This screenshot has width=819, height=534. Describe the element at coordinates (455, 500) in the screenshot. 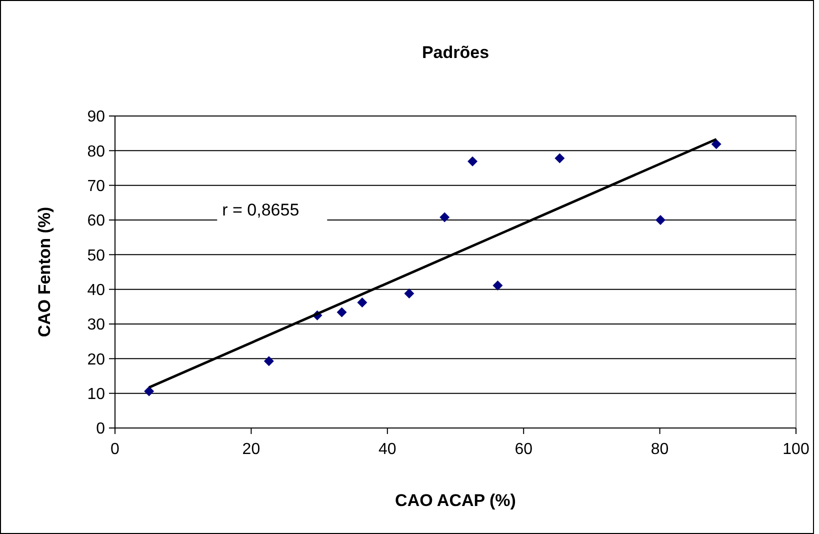

I see `x-axis-title: CAO ACAP (%)` at that location.